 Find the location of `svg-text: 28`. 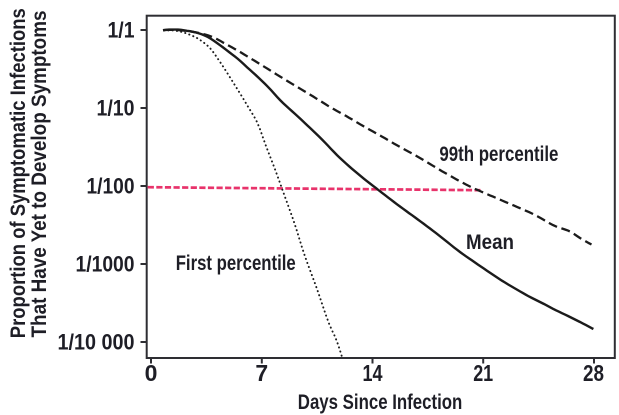

svg-text: 28 is located at coordinates (593, 373).